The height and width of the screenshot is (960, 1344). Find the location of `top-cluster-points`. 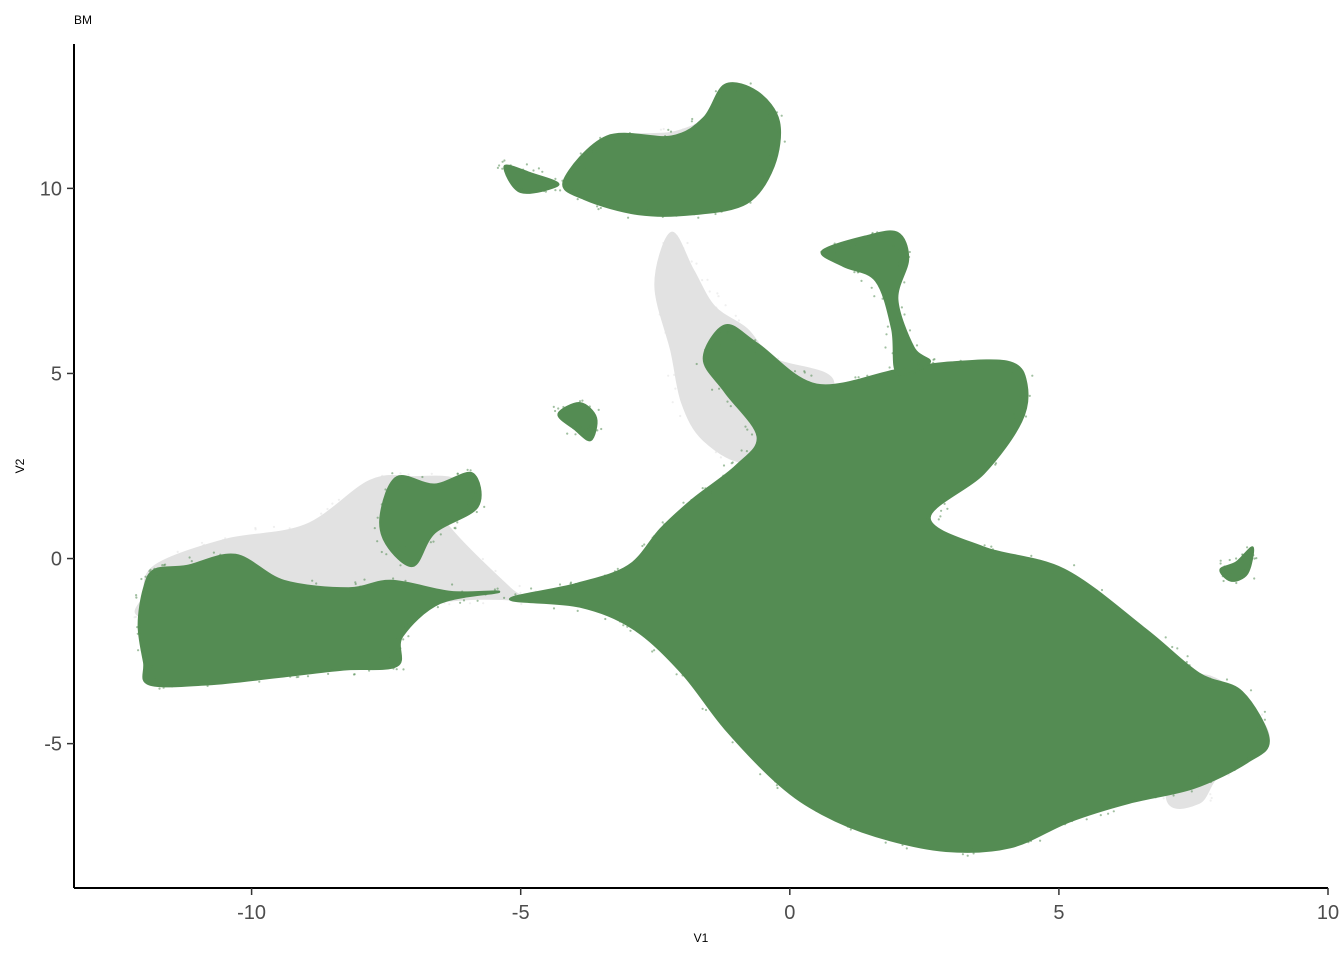

top-cluster-points is located at coordinates (672, 149).